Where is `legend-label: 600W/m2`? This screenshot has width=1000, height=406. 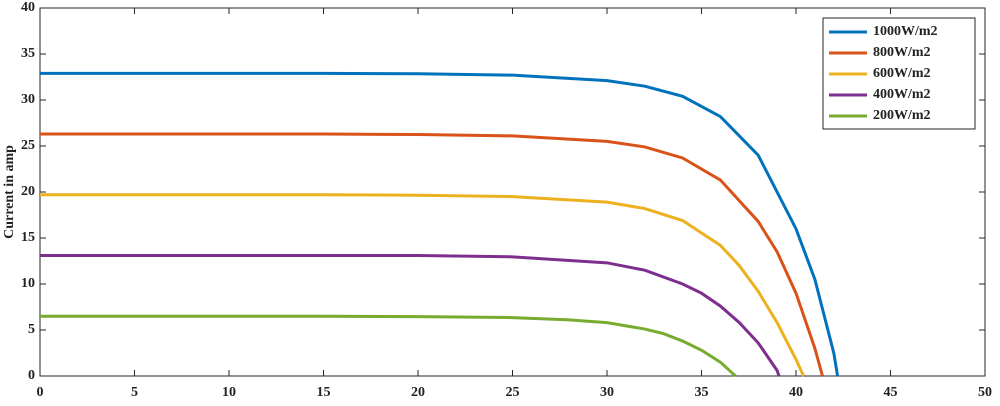
legend-label: 600W/m2 is located at coordinates (902, 73).